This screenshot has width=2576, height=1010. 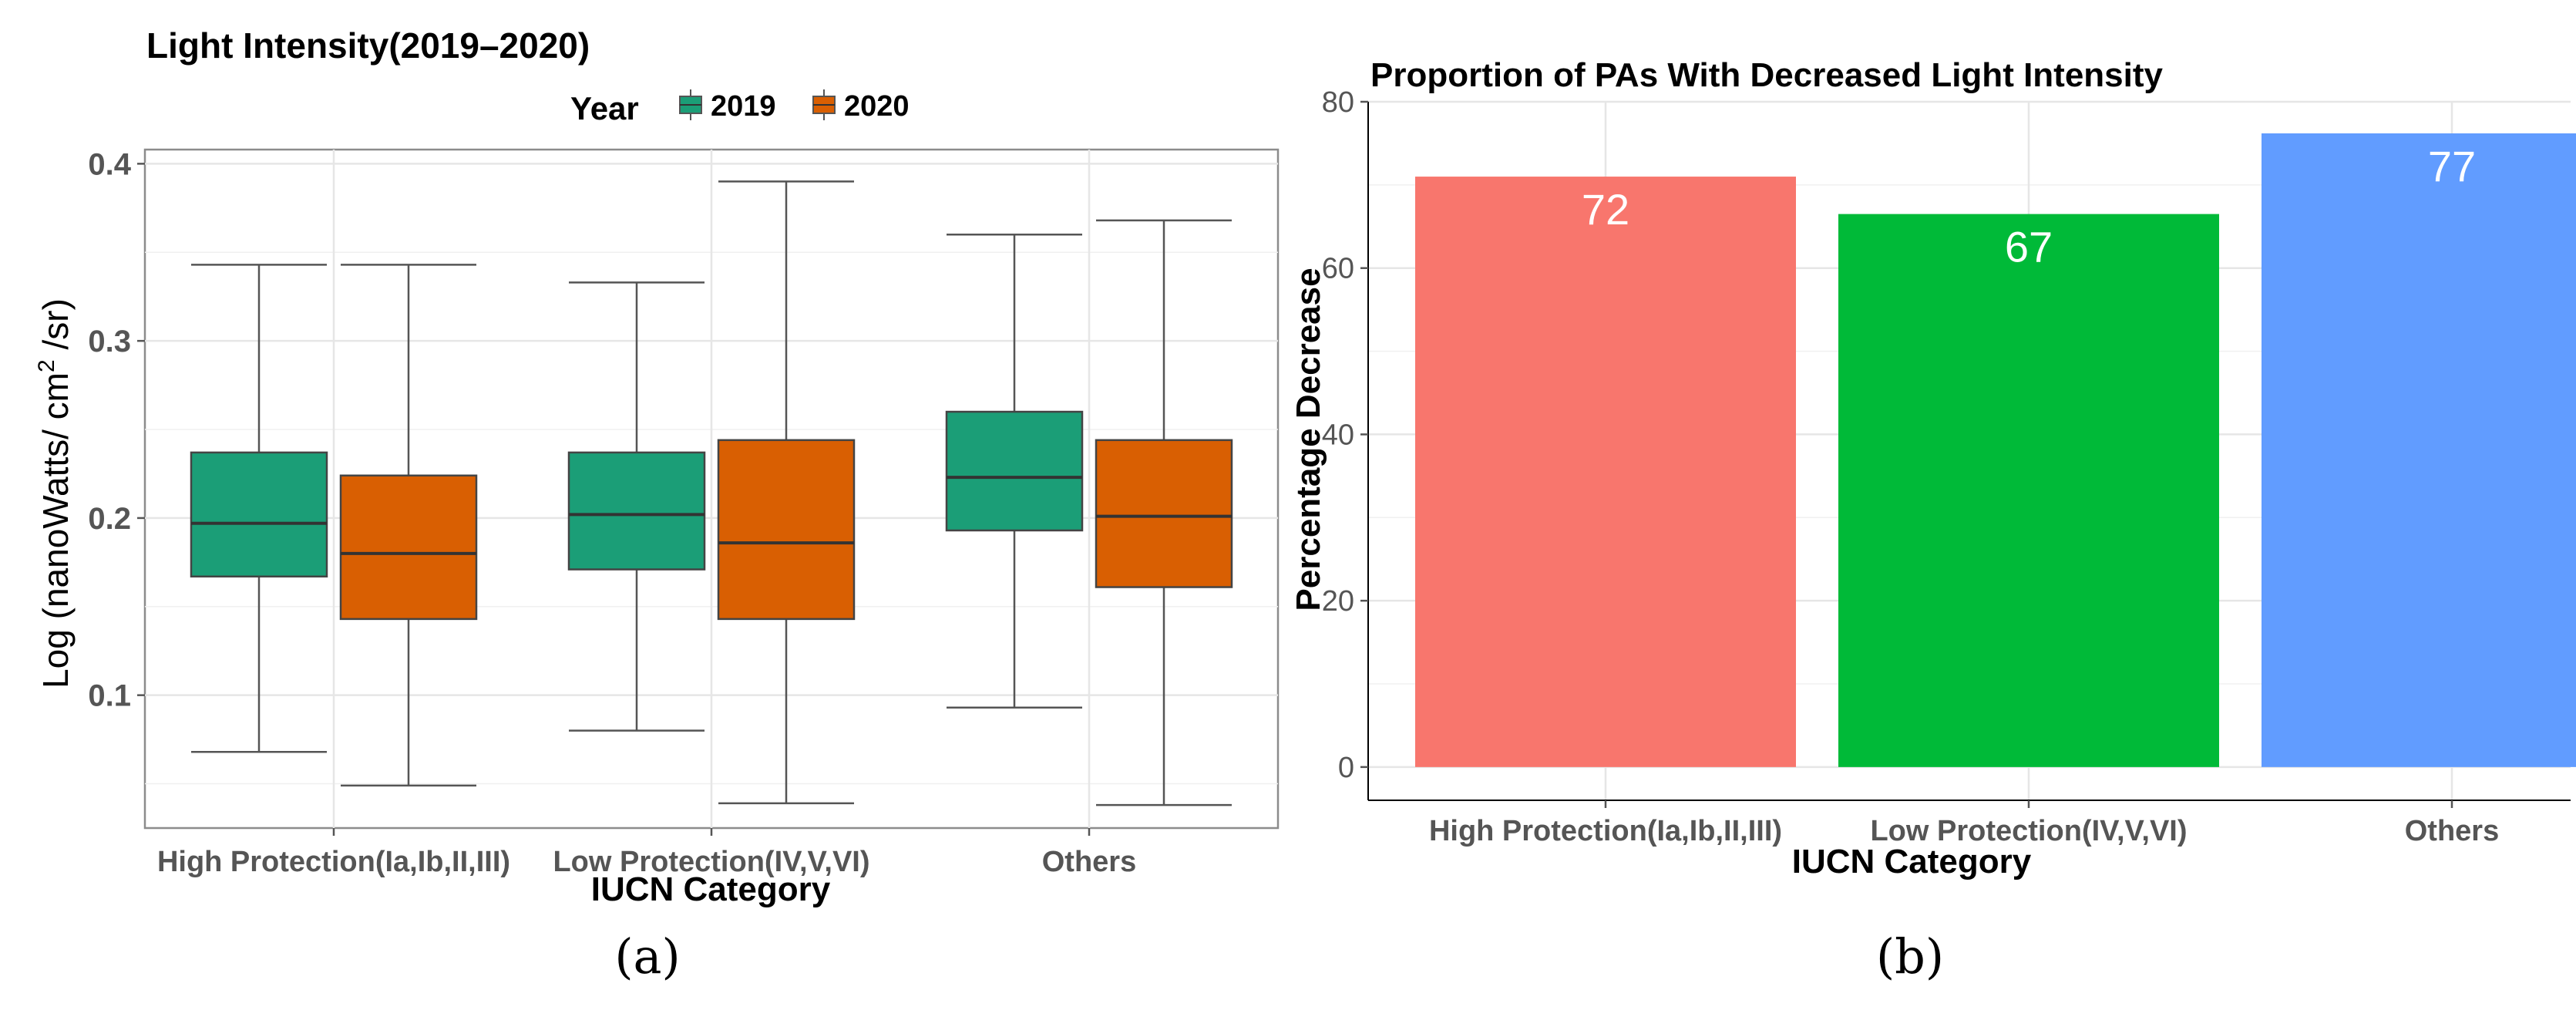 I want to click on panel-b-x-axis-label: IUCN Category, so click(x=1912, y=861).